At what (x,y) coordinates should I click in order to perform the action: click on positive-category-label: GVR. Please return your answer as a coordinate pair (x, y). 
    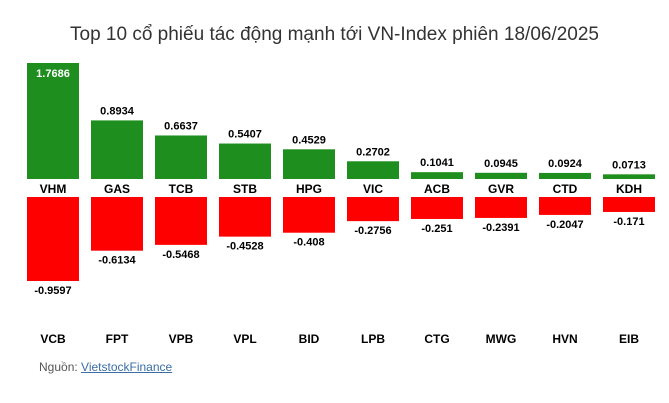
    Looking at the image, I should click on (501, 189).